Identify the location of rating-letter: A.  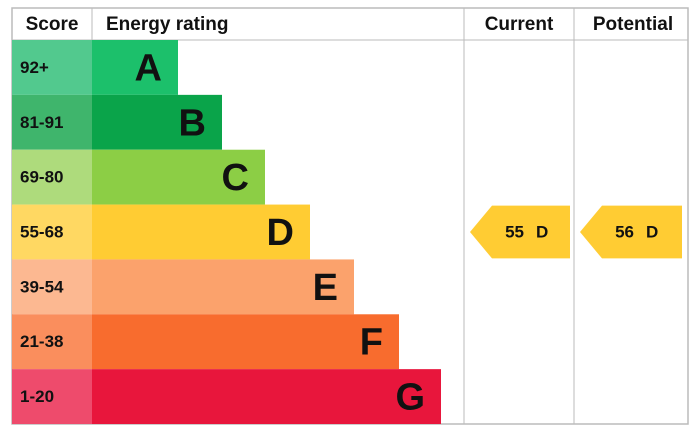
(148, 68).